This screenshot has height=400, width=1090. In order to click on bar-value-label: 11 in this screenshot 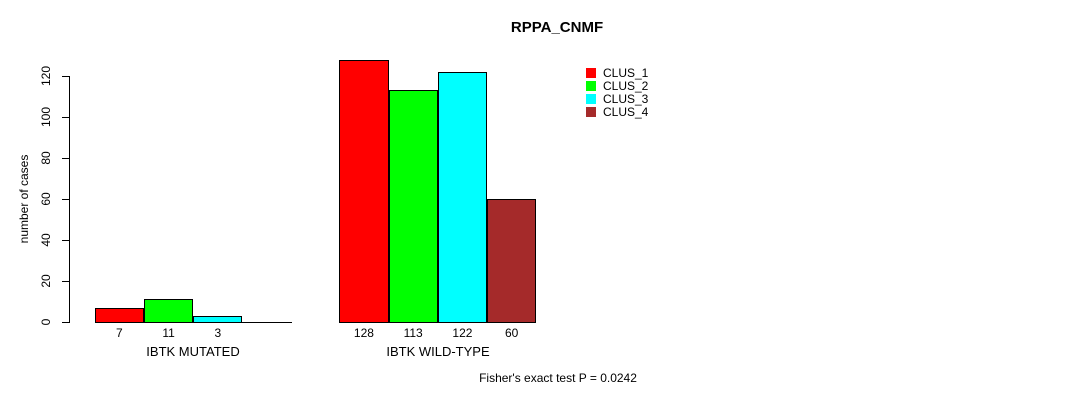, I will do `click(168, 333)`.